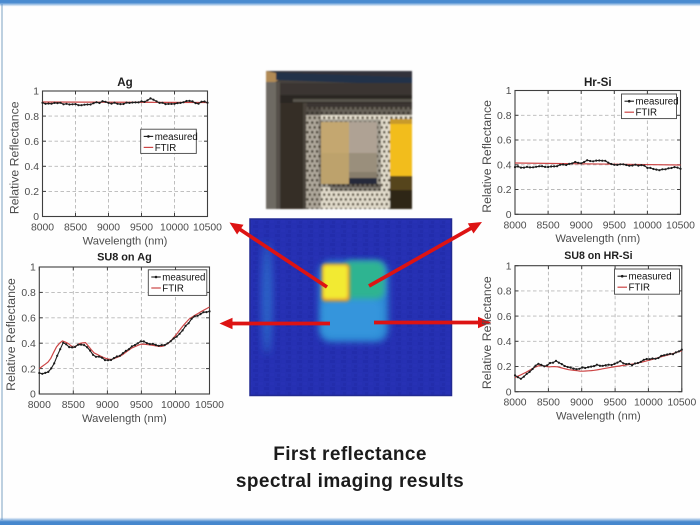 This screenshot has width=700, height=525. I want to click on svg-text: Ag, so click(124, 82).